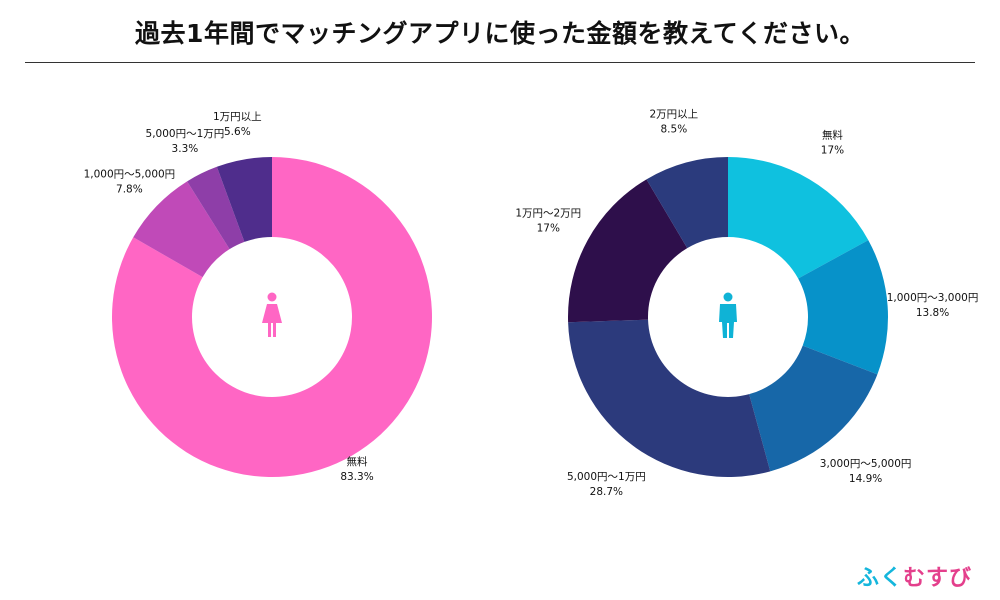 The image size is (1000, 600). Describe the element at coordinates (960, 578) in the screenshot. I see `brand-letter: び` at that location.